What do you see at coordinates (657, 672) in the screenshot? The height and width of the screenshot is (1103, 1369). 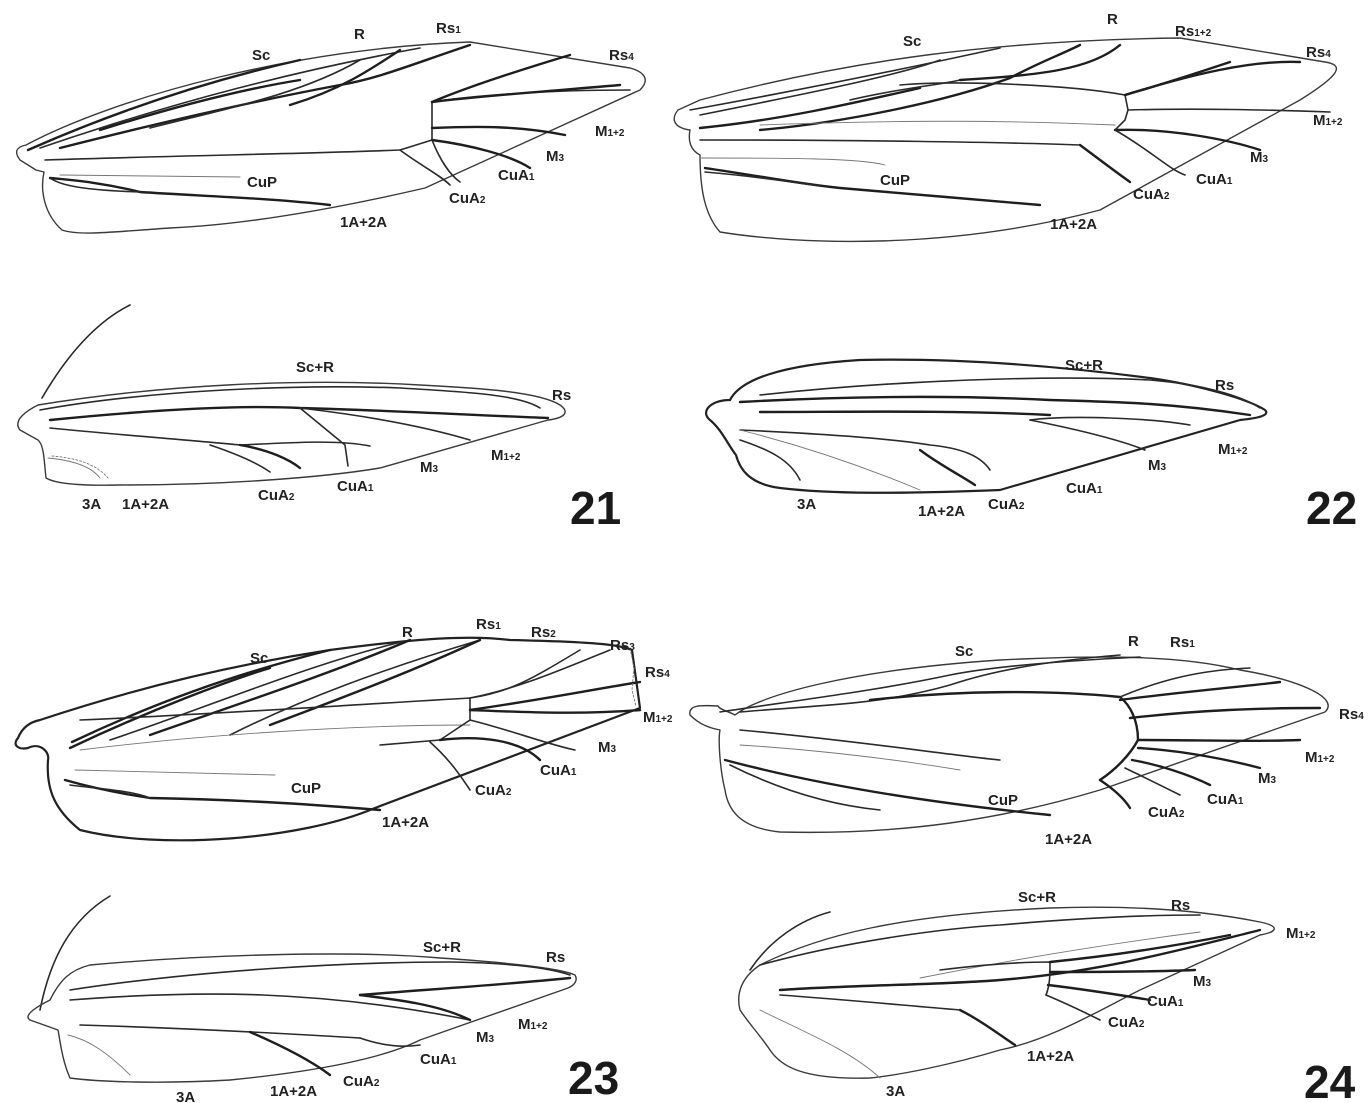 I see `fw23-label-5: Rs4` at bounding box center [657, 672].